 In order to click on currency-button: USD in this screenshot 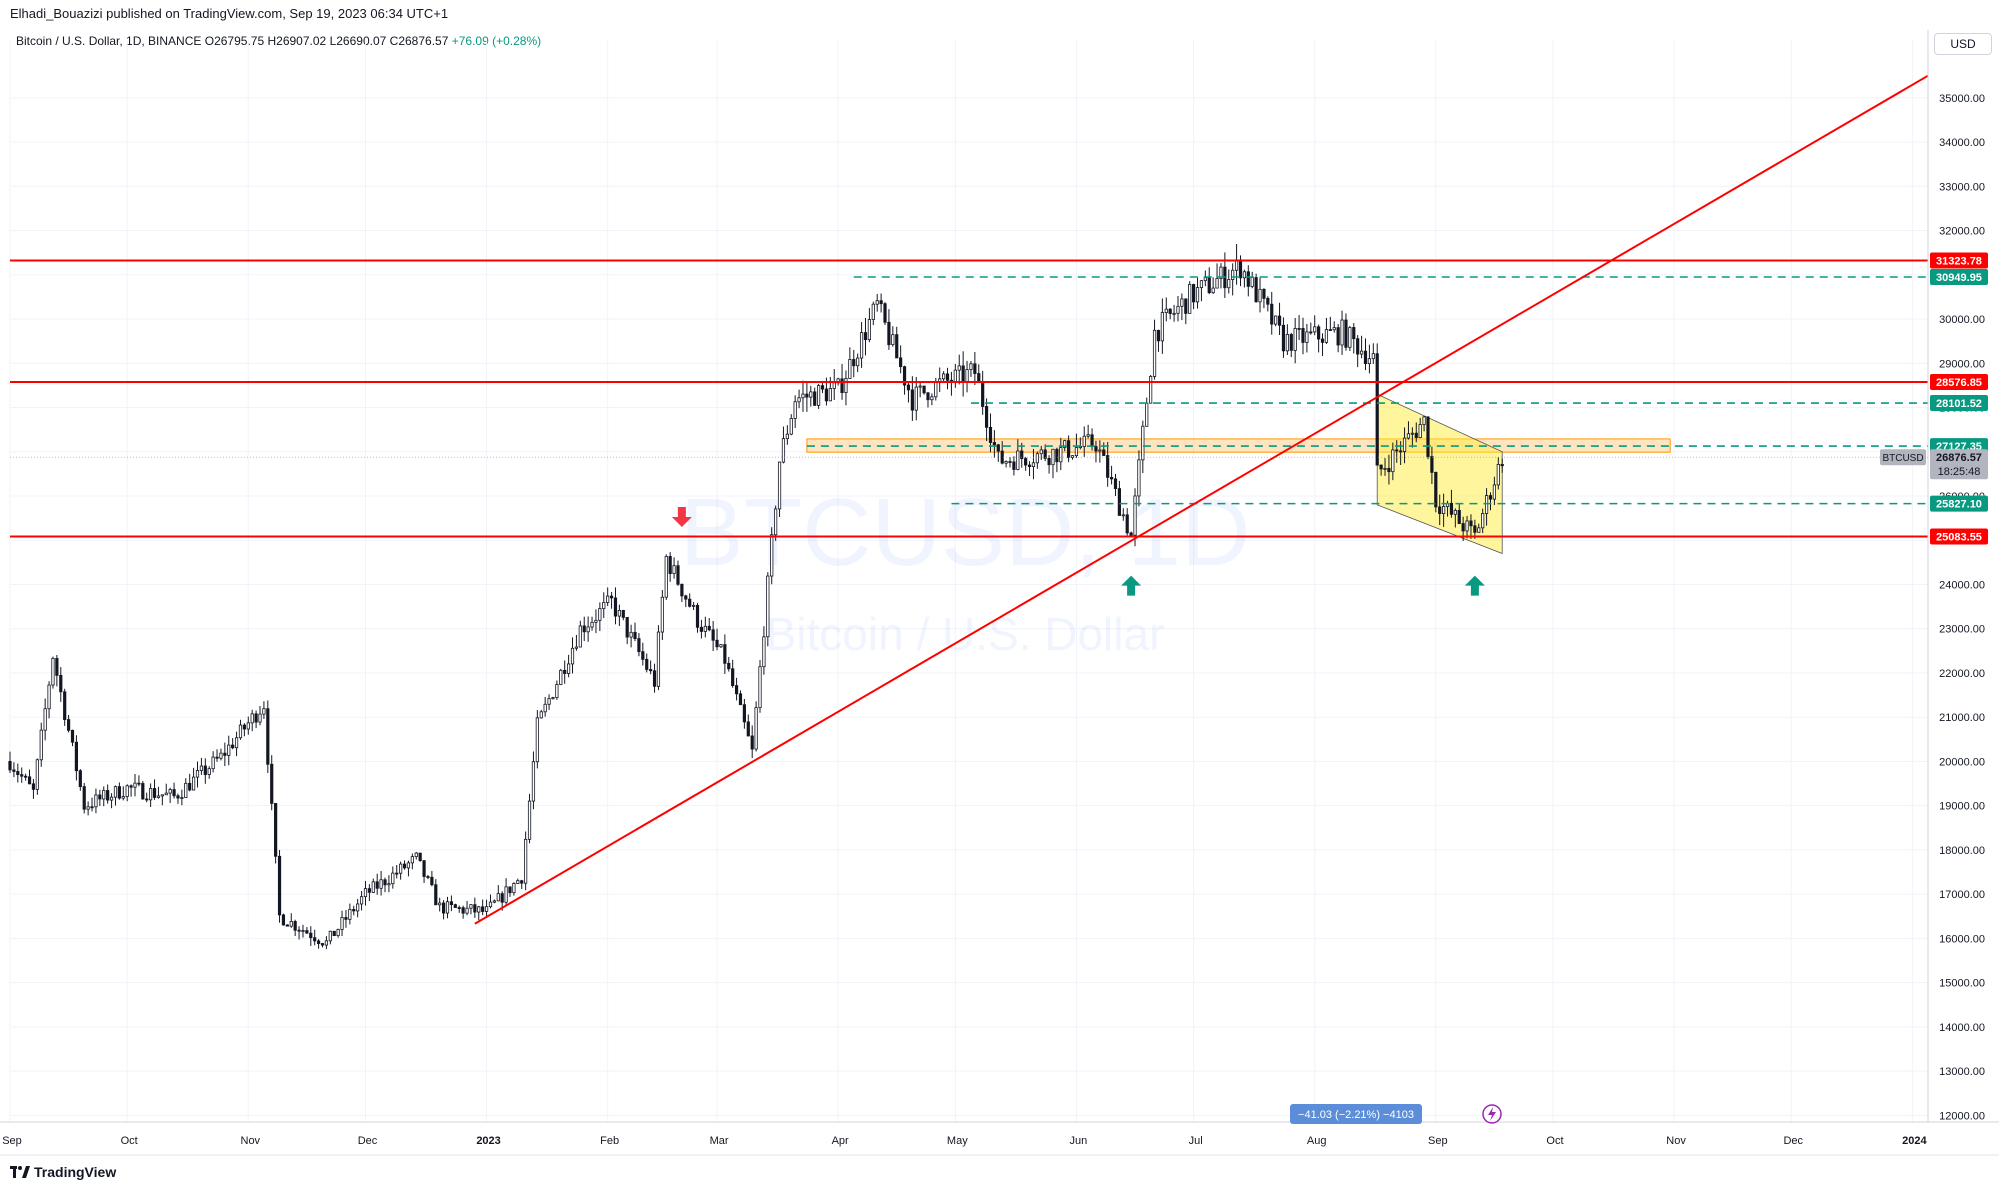, I will do `click(1963, 44)`.